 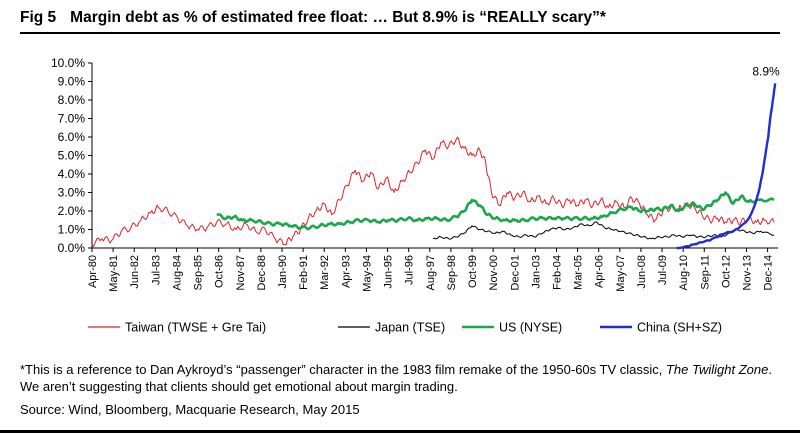 What do you see at coordinates (199, 272) in the screenshot?
I see `x-tick-label: Sep-85` at bounding box center [199, 272].